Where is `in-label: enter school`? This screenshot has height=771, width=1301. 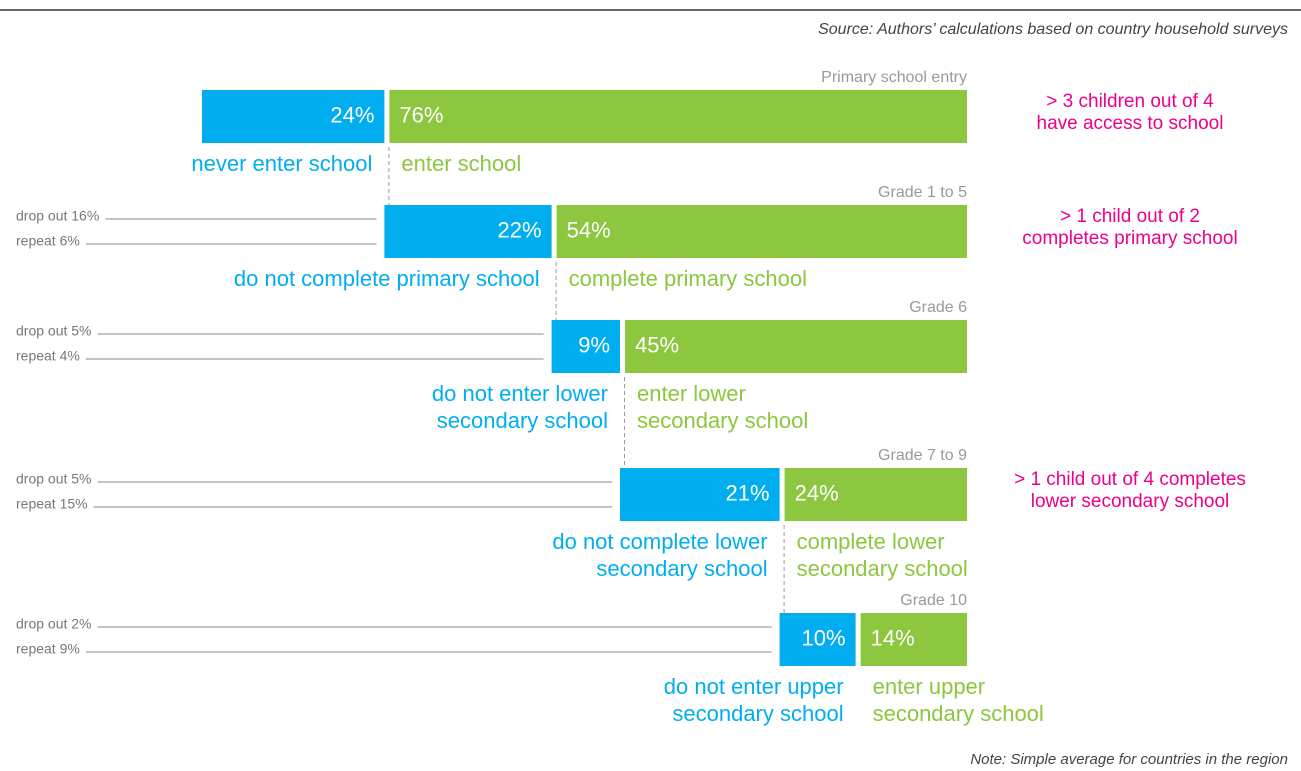
in-label: enter school is located at coordinates (461, 163).